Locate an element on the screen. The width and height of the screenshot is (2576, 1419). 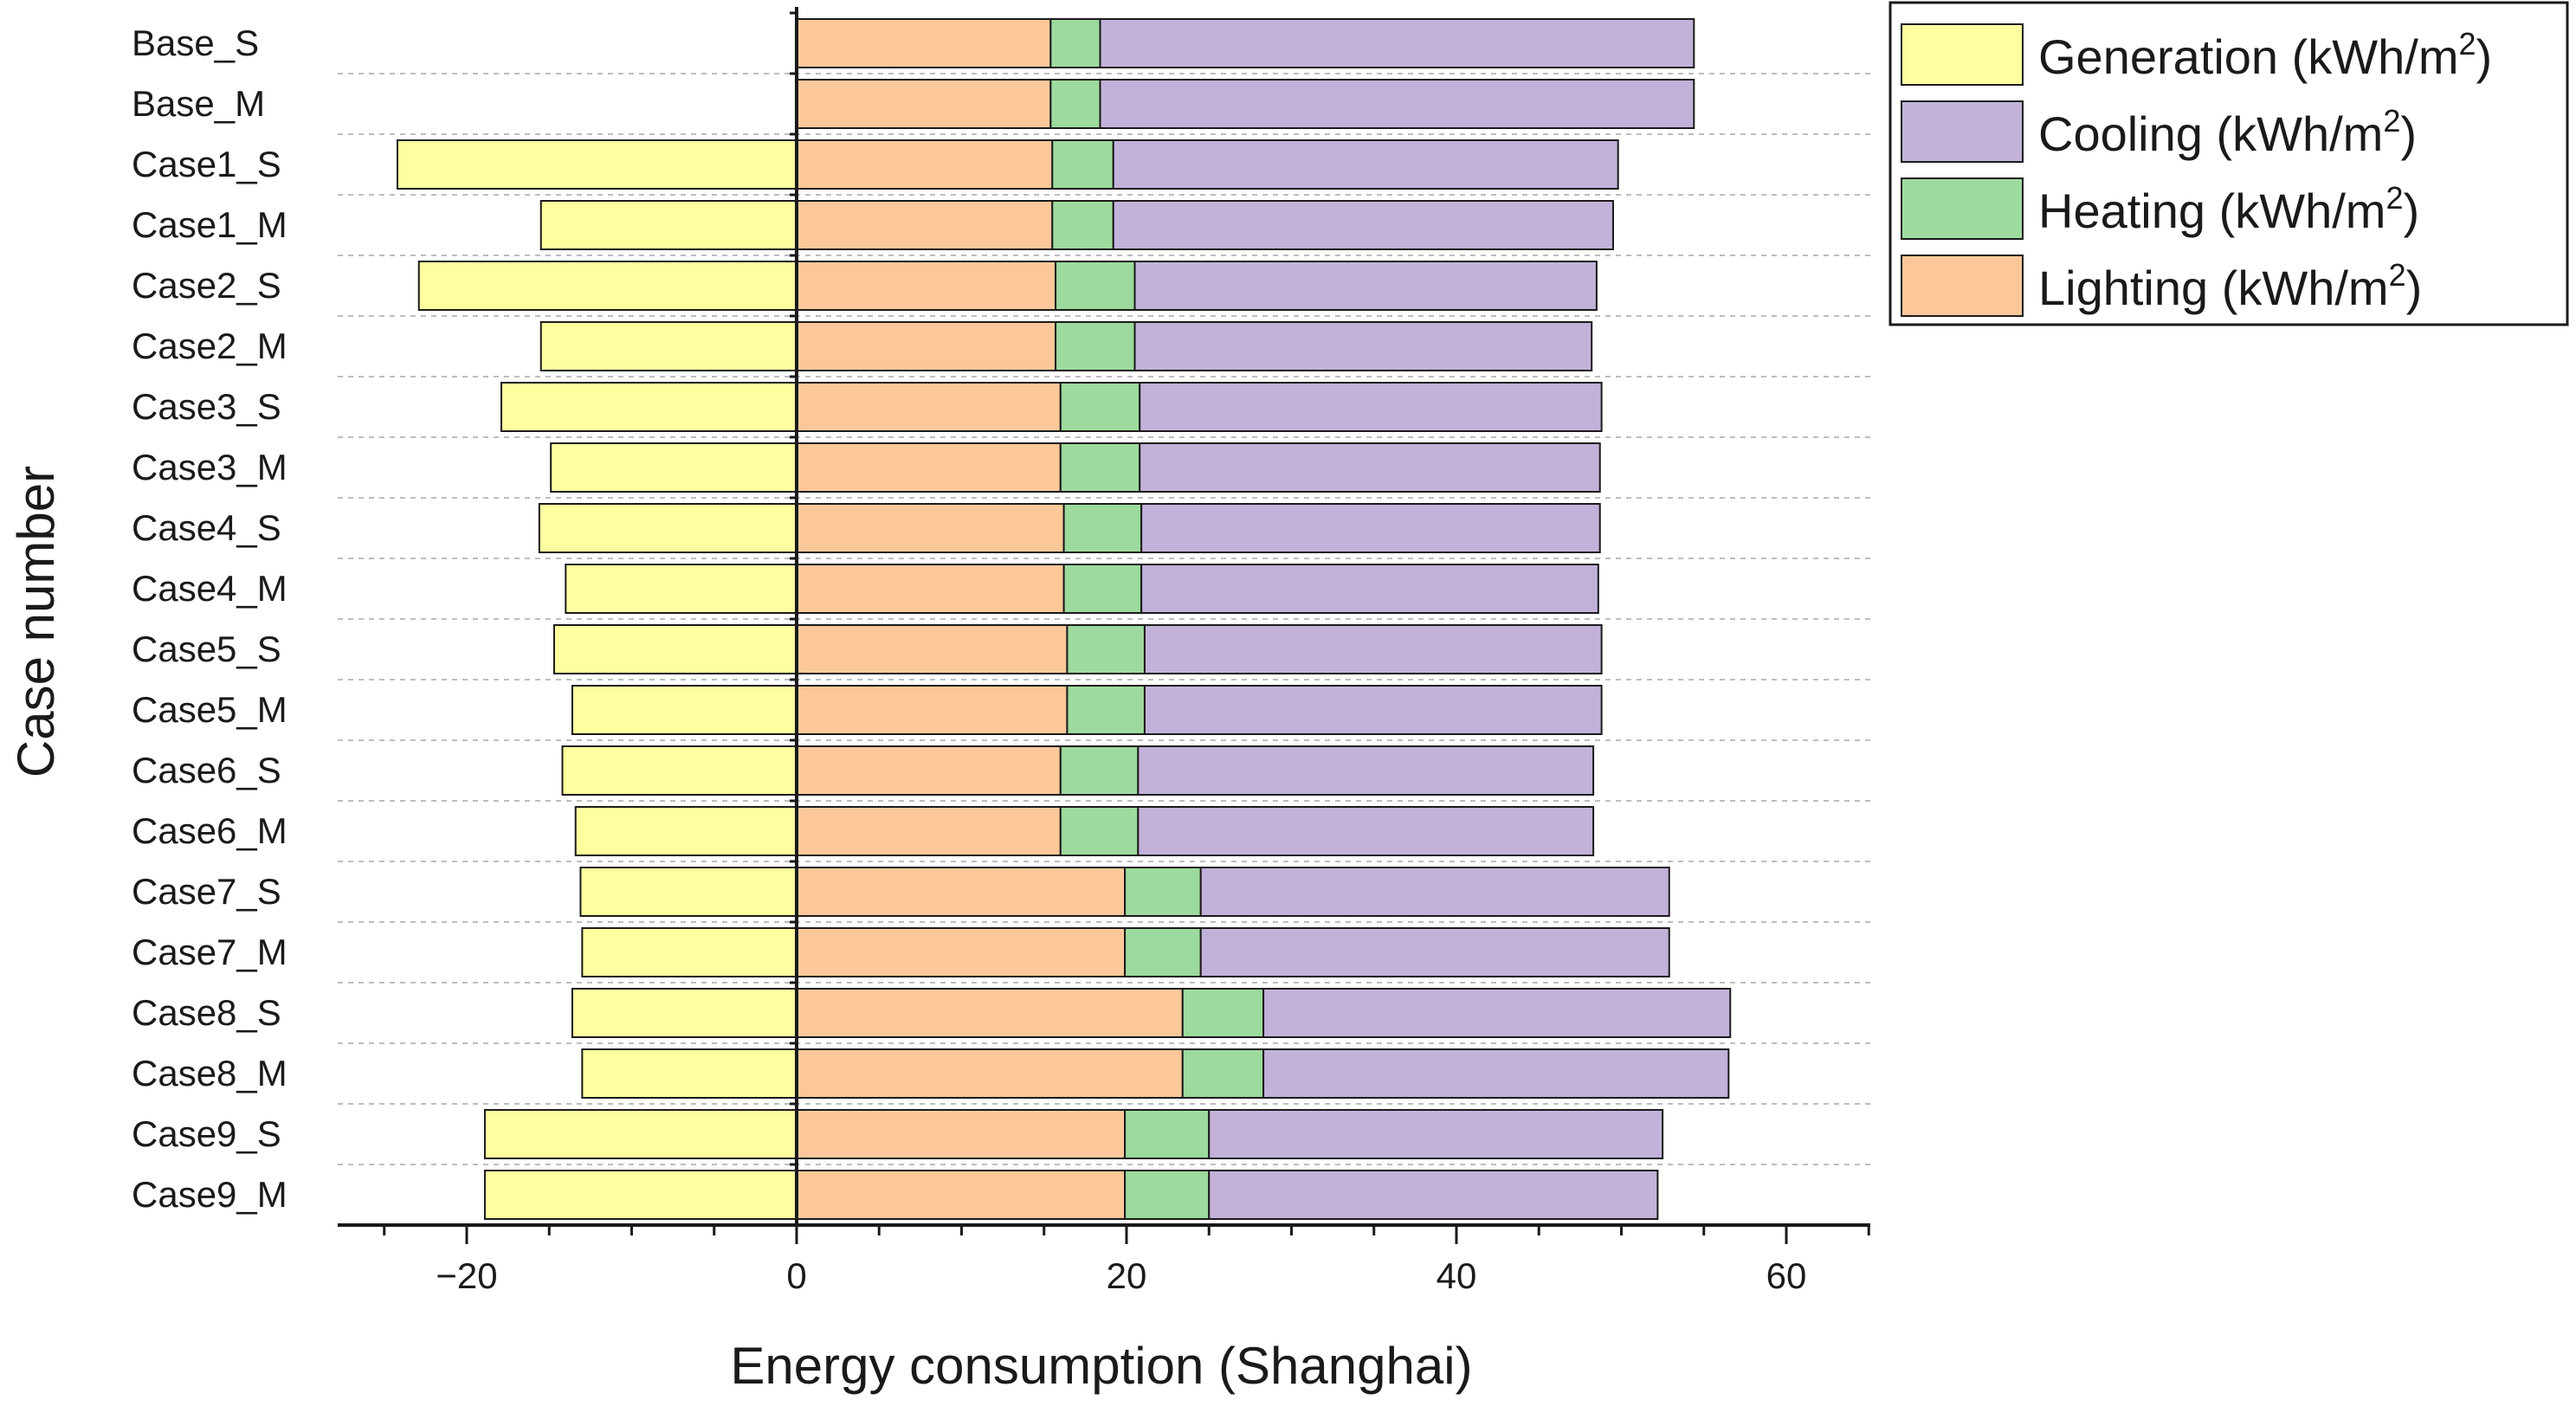
legend-swatch-generation is located at coordinates (1963, 54).